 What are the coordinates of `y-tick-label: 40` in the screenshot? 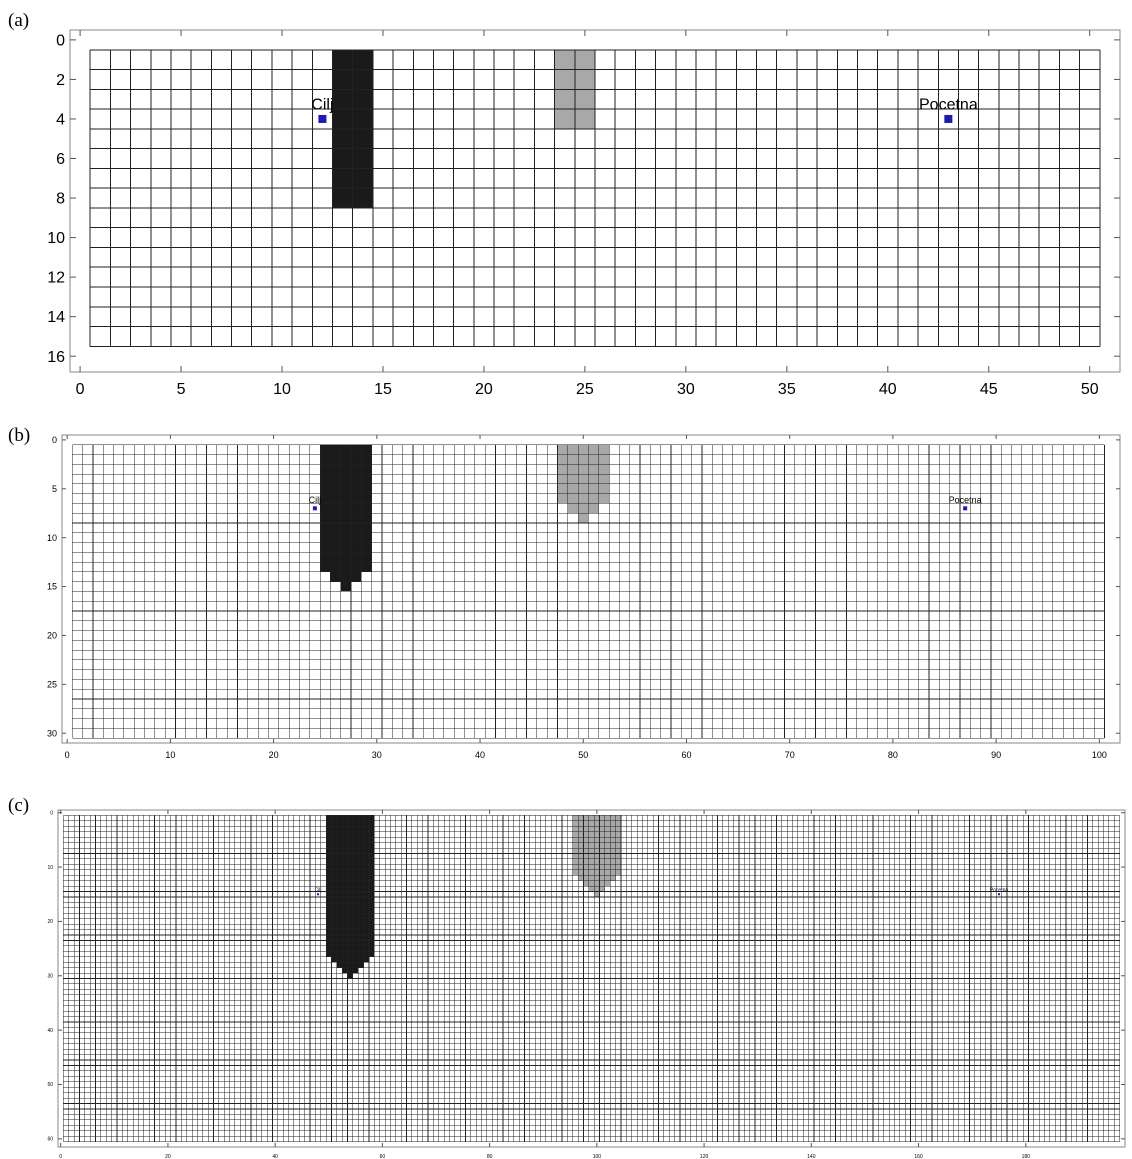 It's located at (50, 1031).